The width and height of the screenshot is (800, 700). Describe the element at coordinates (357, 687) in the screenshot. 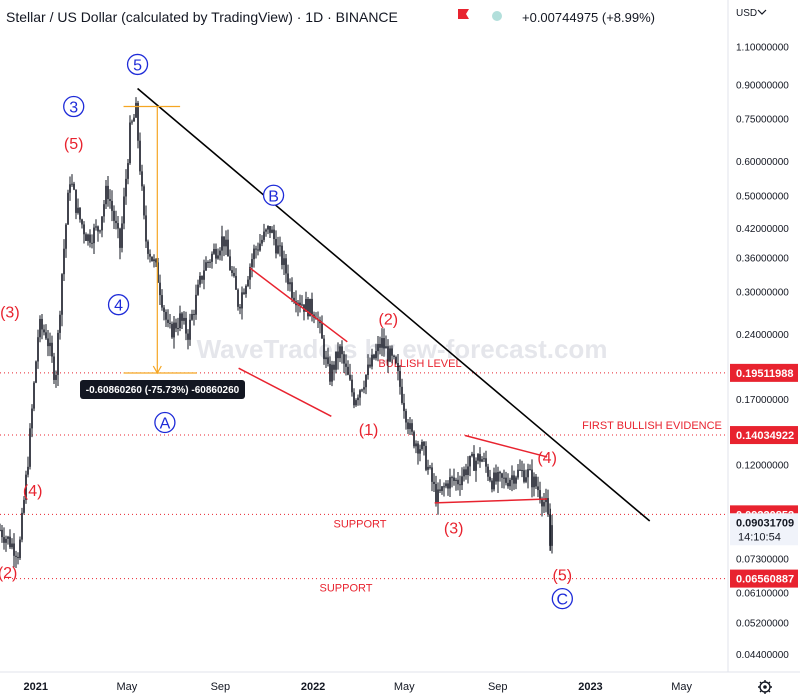

I see `time-axis: 2021 May Sep 2022 May Sep 2023 May` at that location.